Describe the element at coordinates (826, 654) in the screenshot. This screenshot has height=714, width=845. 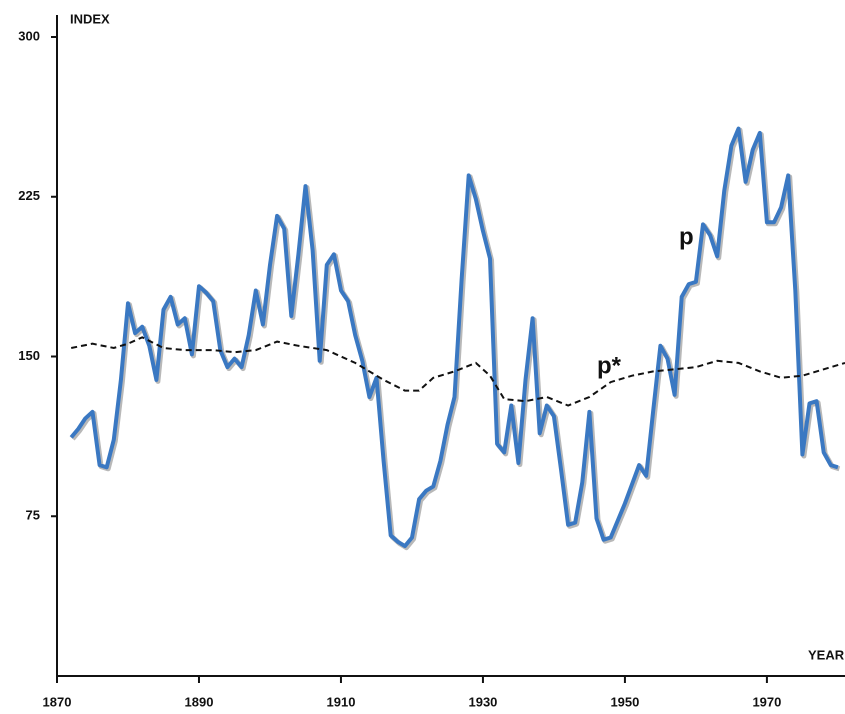
I see `x-axis-label: YEAR` at that location.